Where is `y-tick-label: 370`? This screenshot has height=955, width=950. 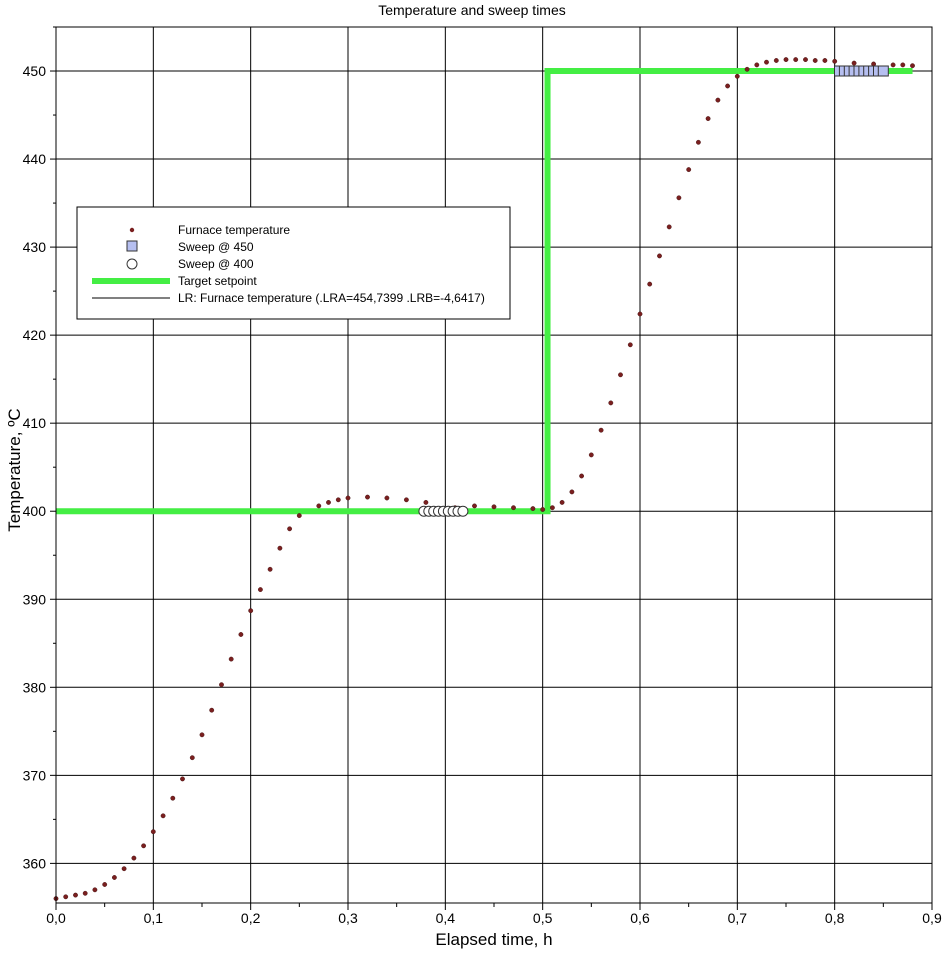
y-tick-label: 370 is located at coordinates (35, 775).